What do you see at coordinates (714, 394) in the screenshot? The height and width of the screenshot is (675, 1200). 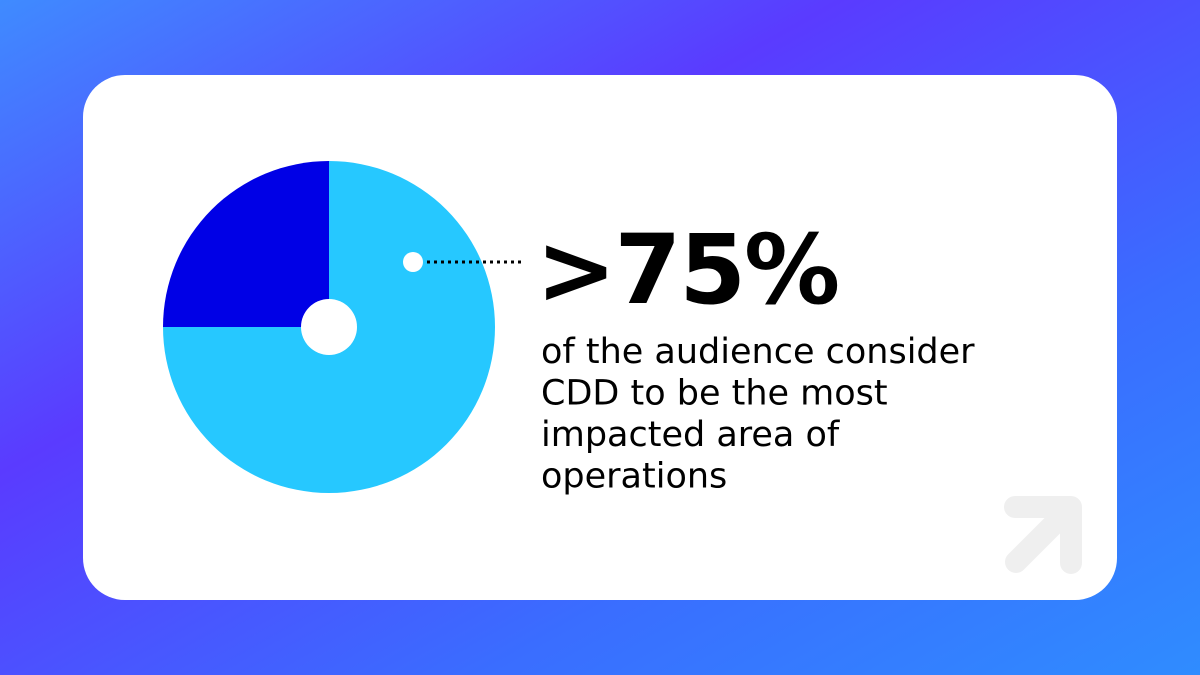 I see `annotation-line: CDD to be the most` at bounding box center [714, 394].